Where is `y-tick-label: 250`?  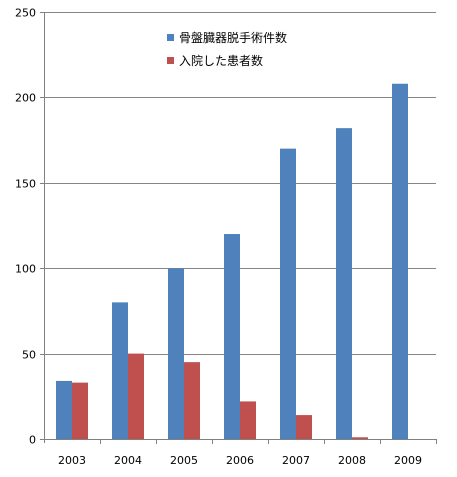 y-tick-label: 250 is located at coordinates (25, 13).